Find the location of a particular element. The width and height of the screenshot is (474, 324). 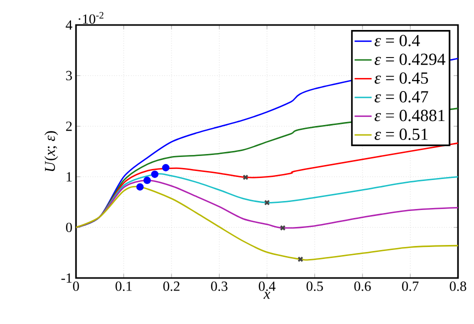

x-tick-label: 0.3 is located at coordinates (219, 286).